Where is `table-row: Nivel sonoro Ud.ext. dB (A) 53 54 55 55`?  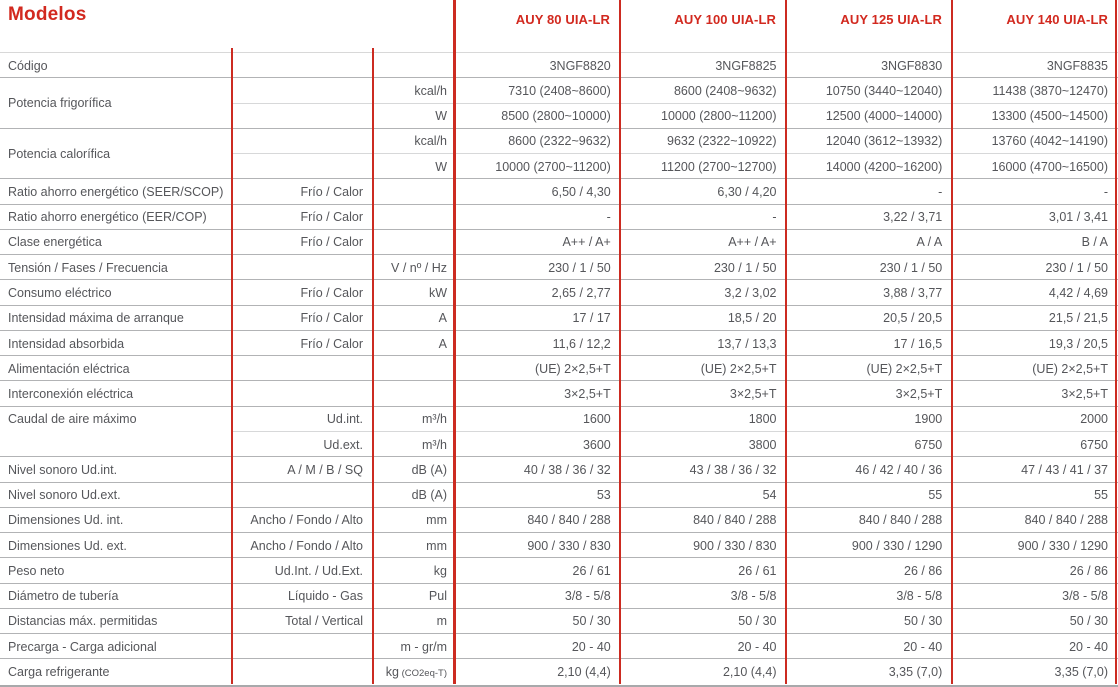
table-row: Nivel sonoro Ud.ext. dB (A) 53 54 55 55 is located at coordinates (559, 496).